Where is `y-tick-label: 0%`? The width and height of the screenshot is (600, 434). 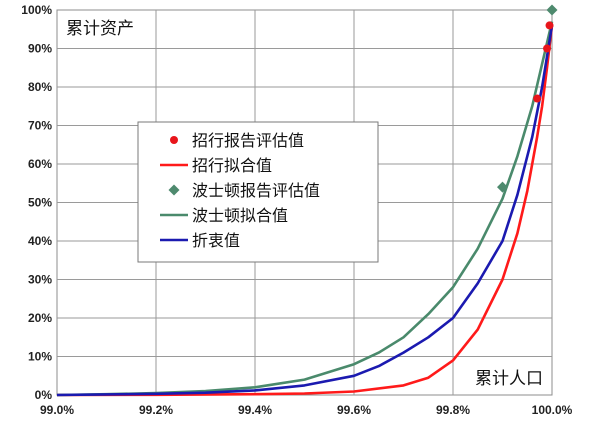
y-tick-label: 0% is located at coordinates (44, 395).